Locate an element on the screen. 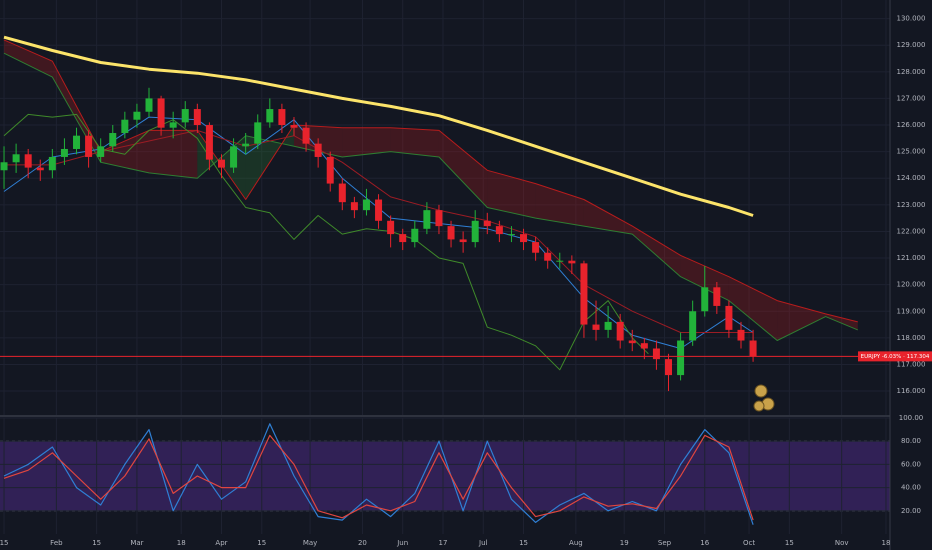 The width and height of the screenshot is (932, 550). price-tag is located at coordinates (895, 356).